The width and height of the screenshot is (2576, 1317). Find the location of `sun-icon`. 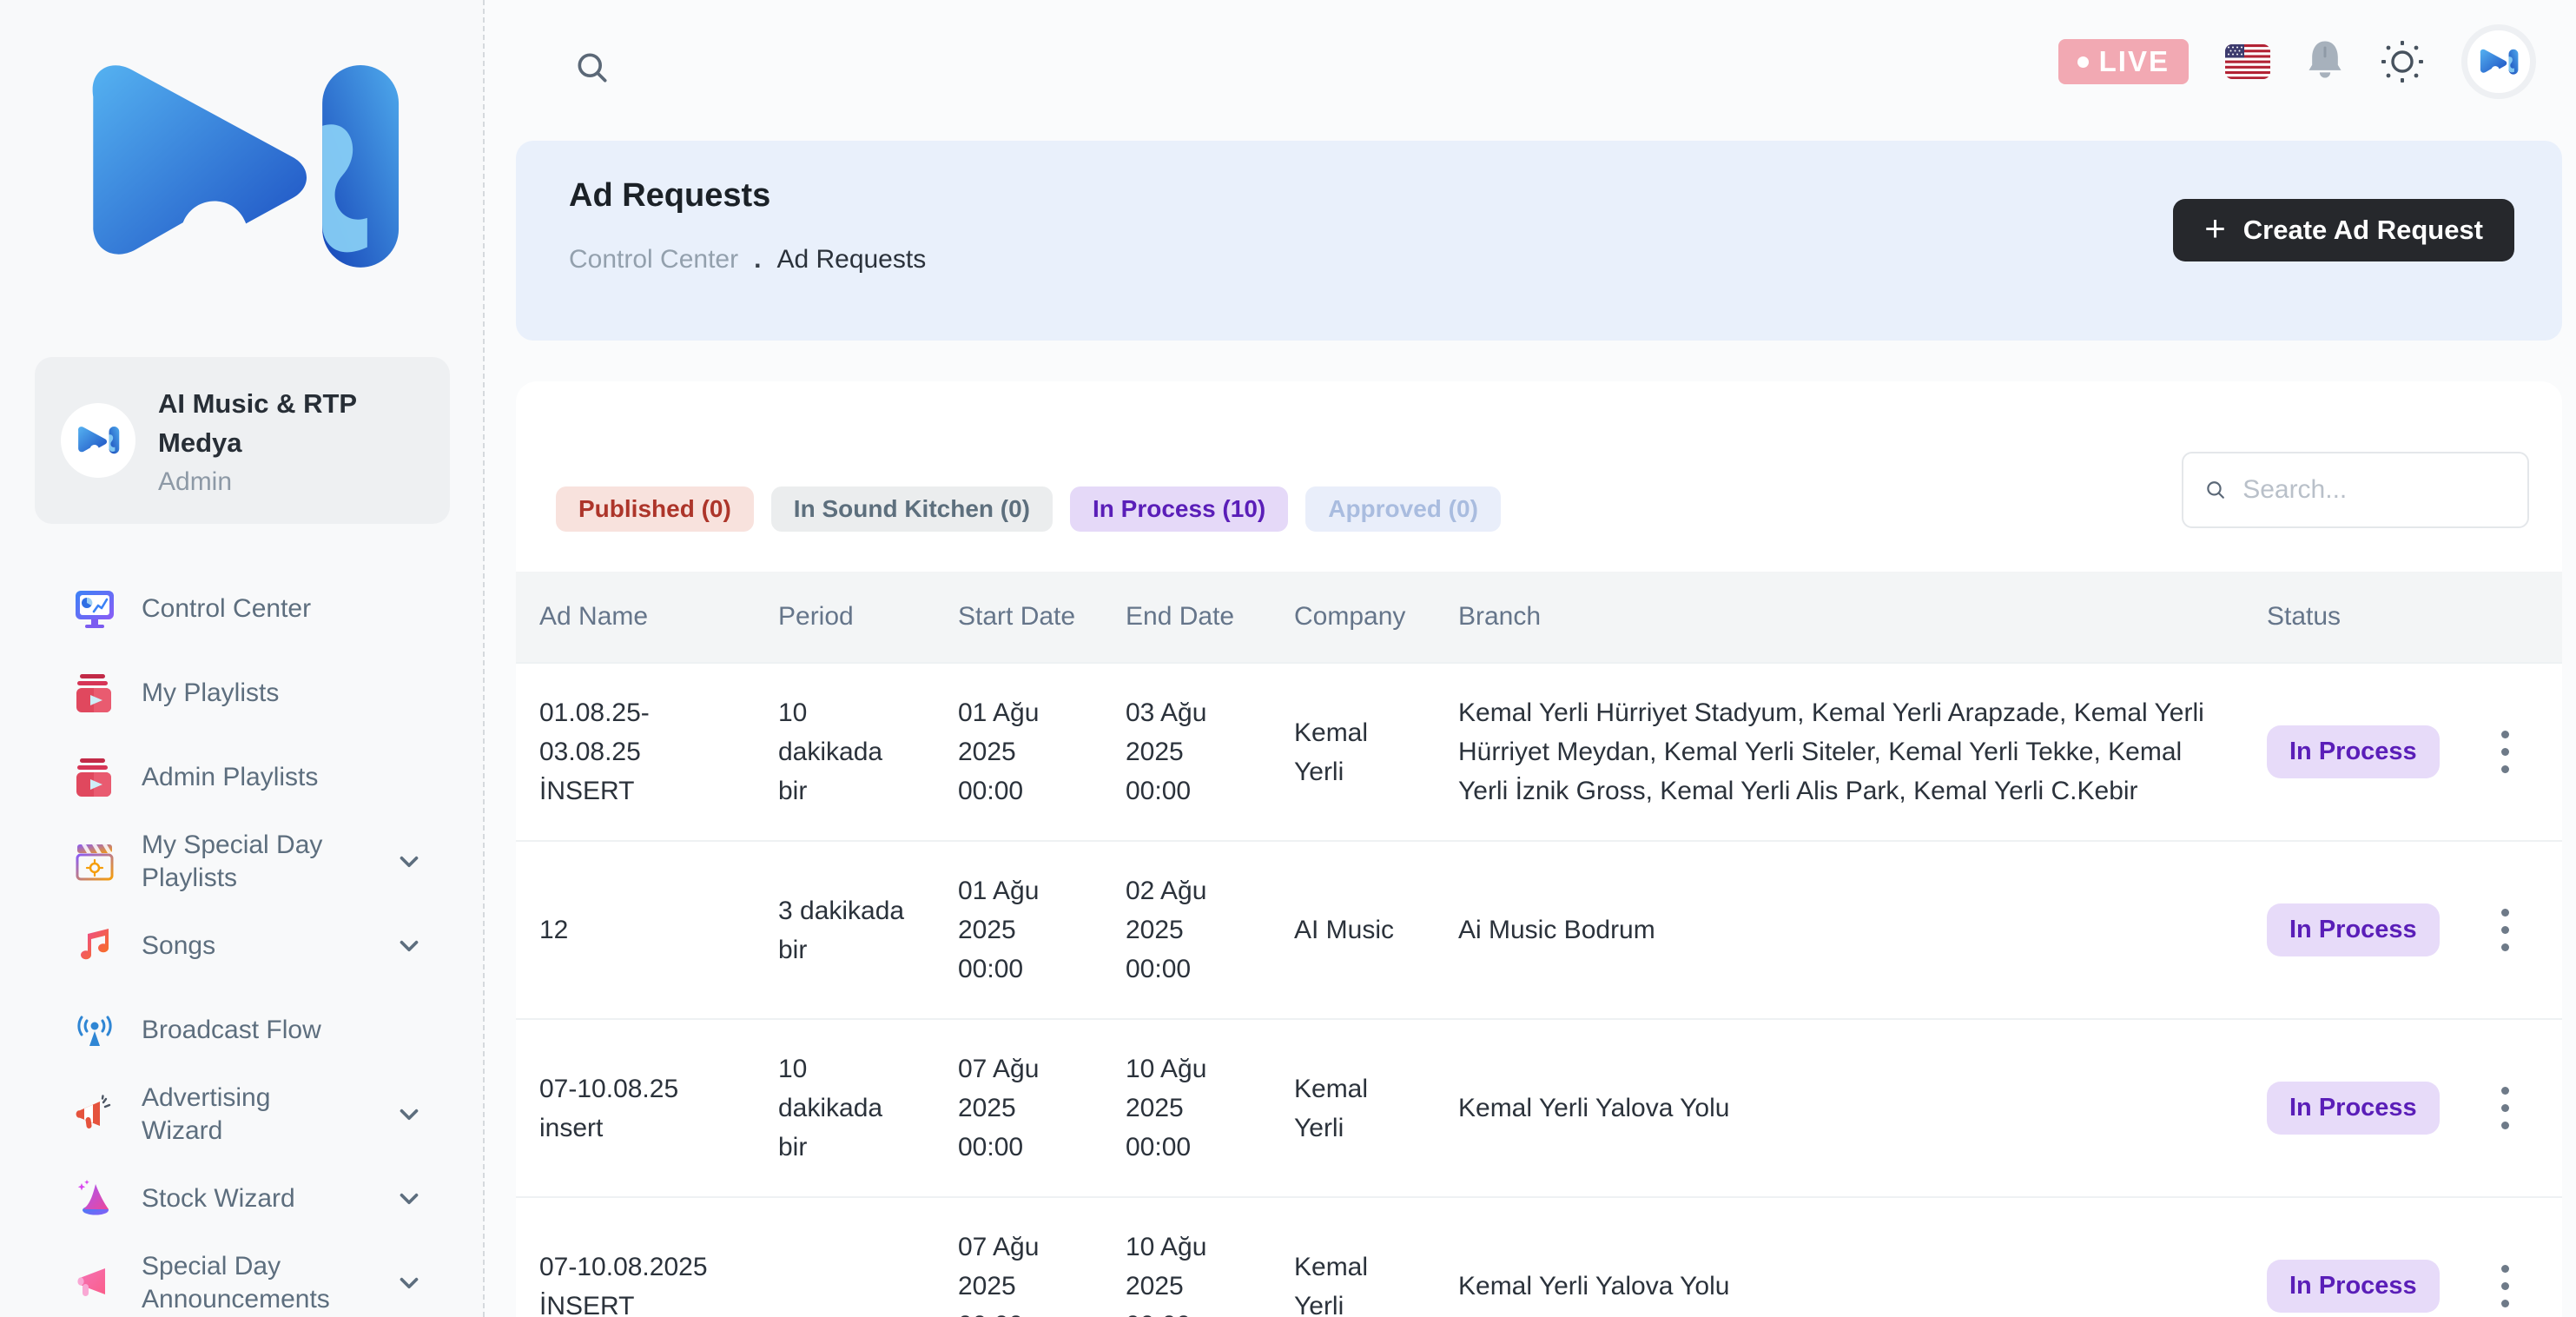

sun-icon is located at coordinates (2403, 61).